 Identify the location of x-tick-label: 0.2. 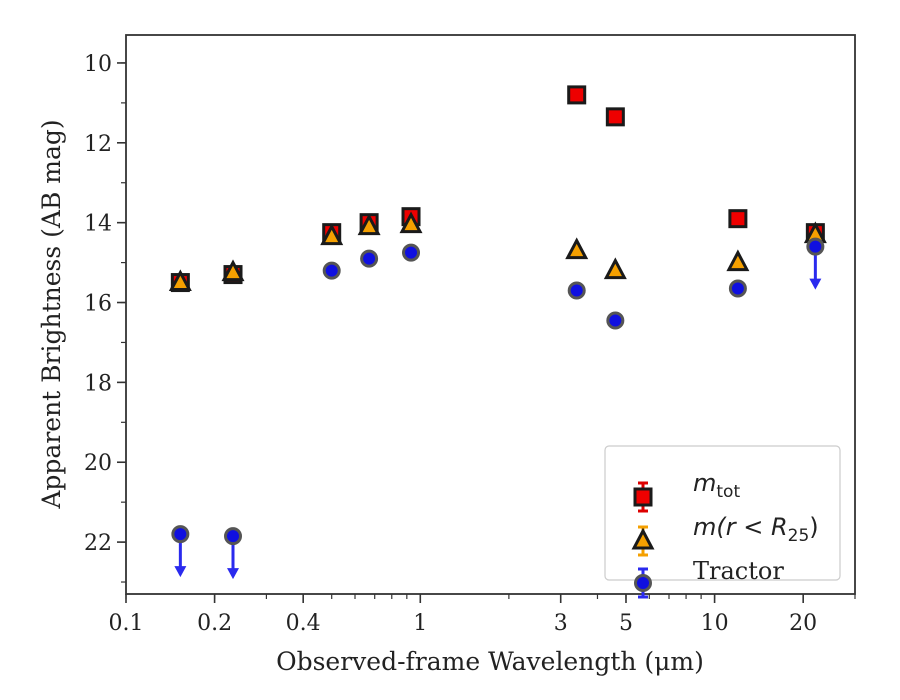
(214, 623).